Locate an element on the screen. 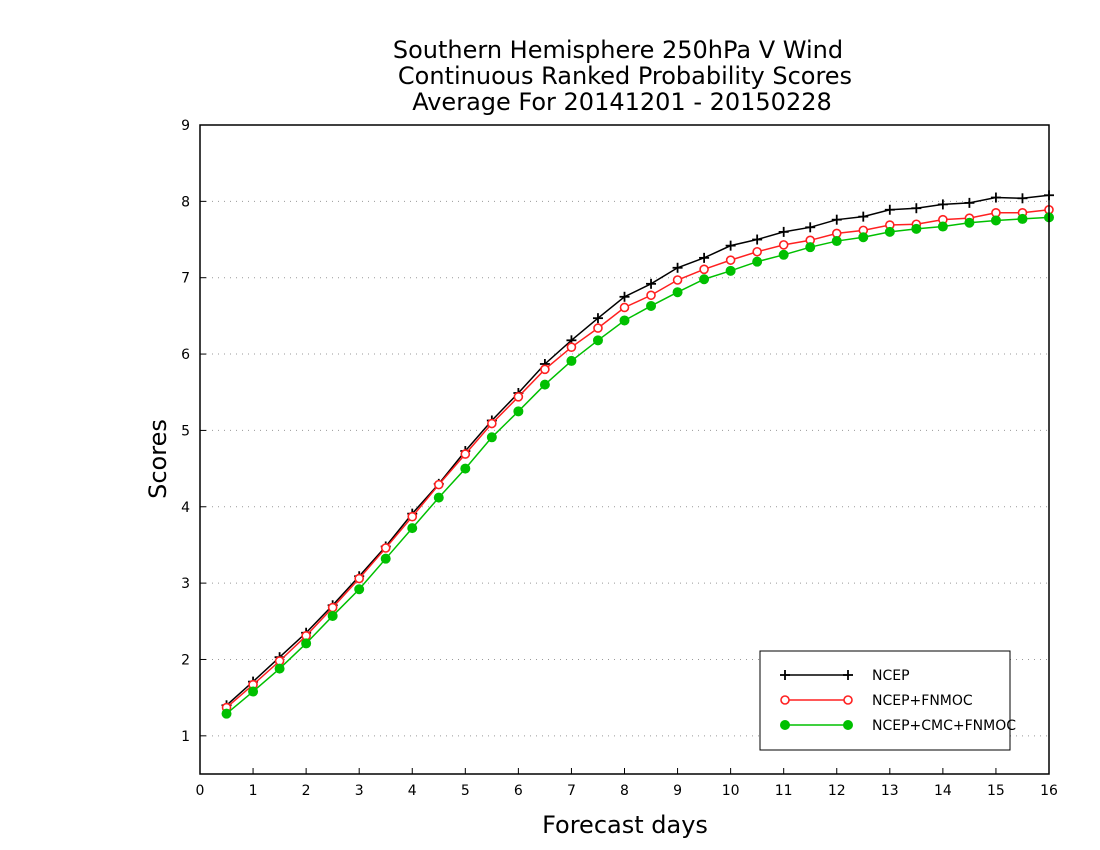  y-tick-label-1: 1 is located at coordinates (185, 737).